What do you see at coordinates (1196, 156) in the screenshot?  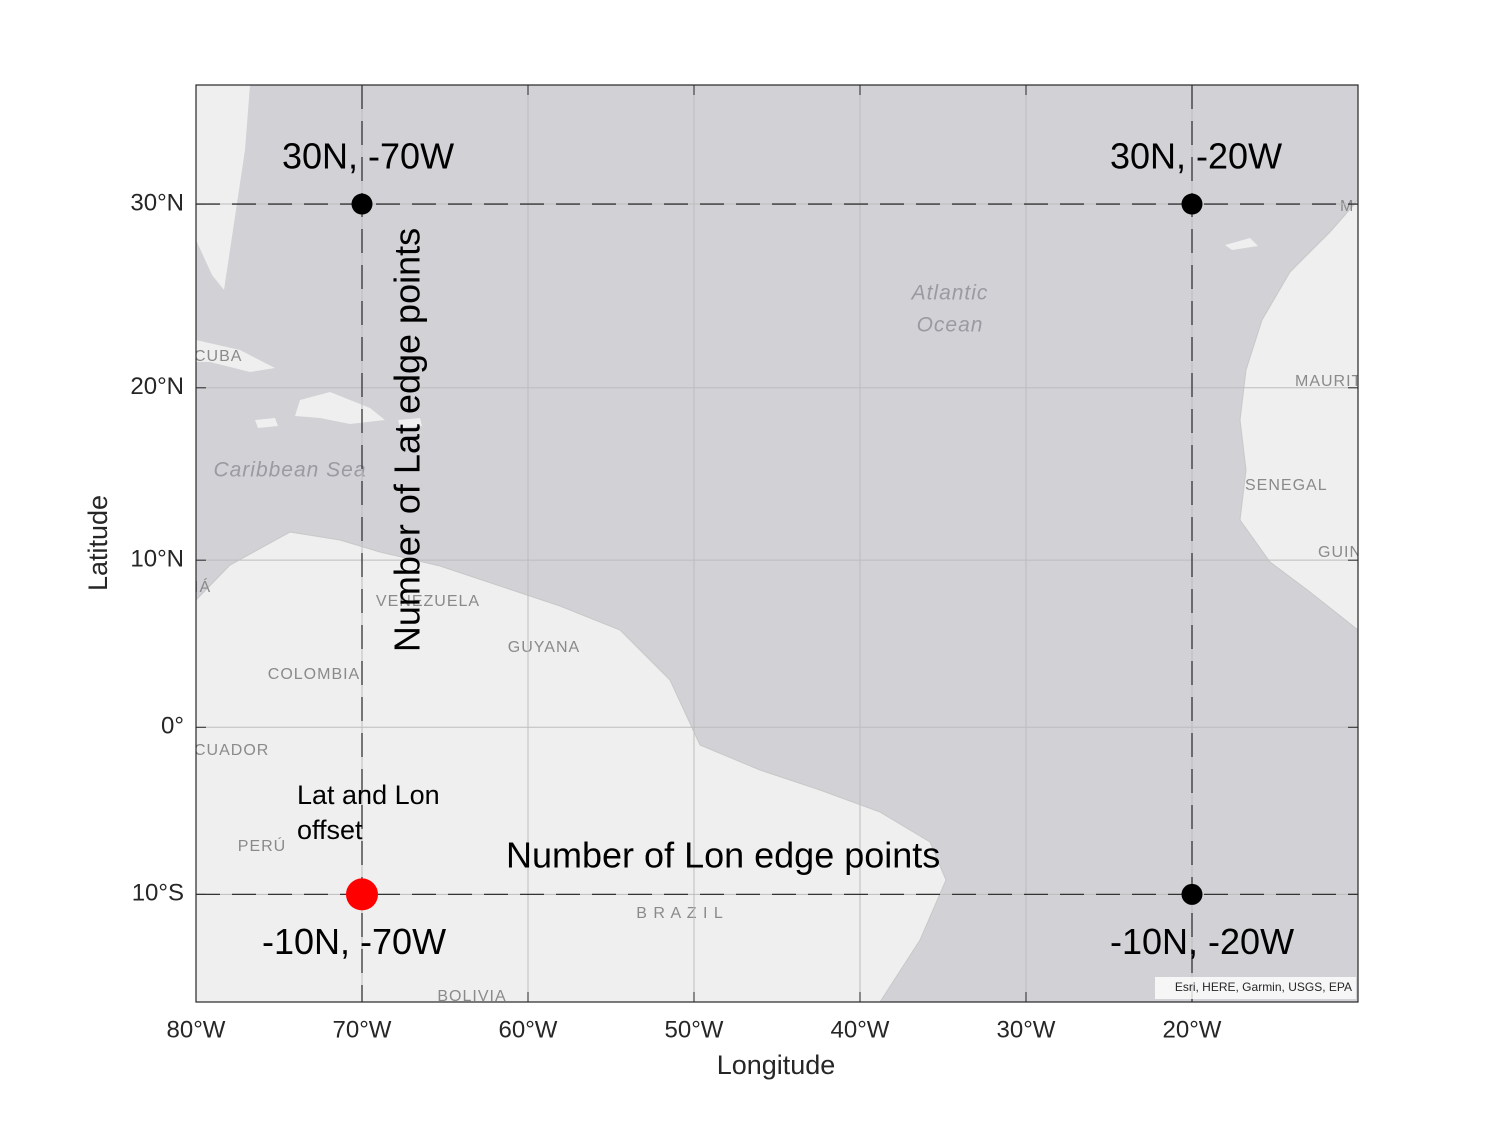 I see `point-label: 30N, -20W` at bounding box center [1196, 156].